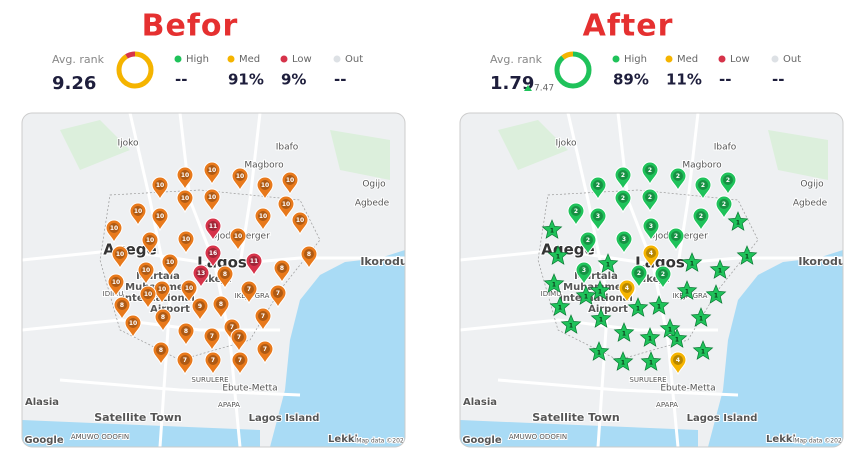 The width and height of the screenshot is (868, 455). Describe the element at coordinates (178, 59) in the screenshot. I see `legend-dot` at that location.